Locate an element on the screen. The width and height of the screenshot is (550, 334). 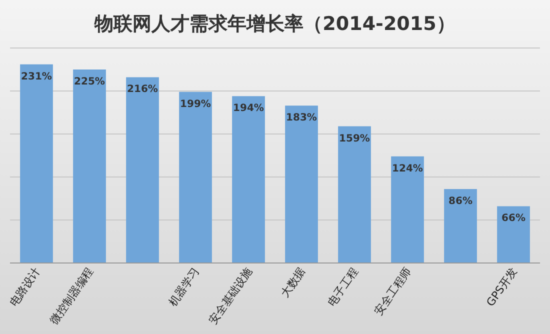
x-tick-label: 电路设计 is located at coordinates (25, 287).